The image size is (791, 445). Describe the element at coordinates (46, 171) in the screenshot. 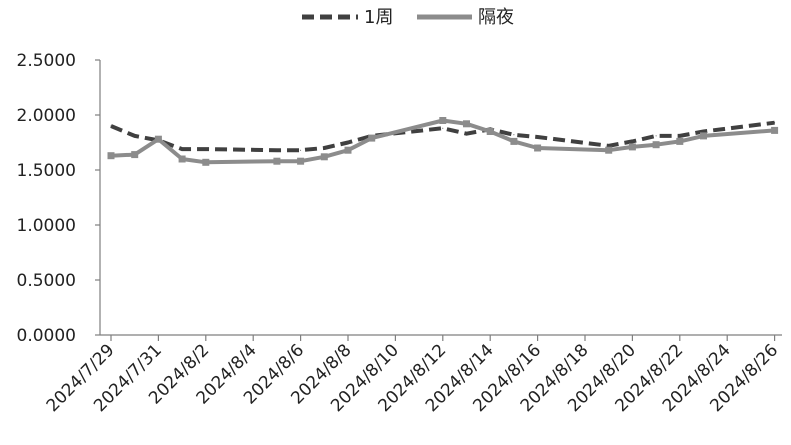

I see `y-tick-label: 1.5000` at that location.